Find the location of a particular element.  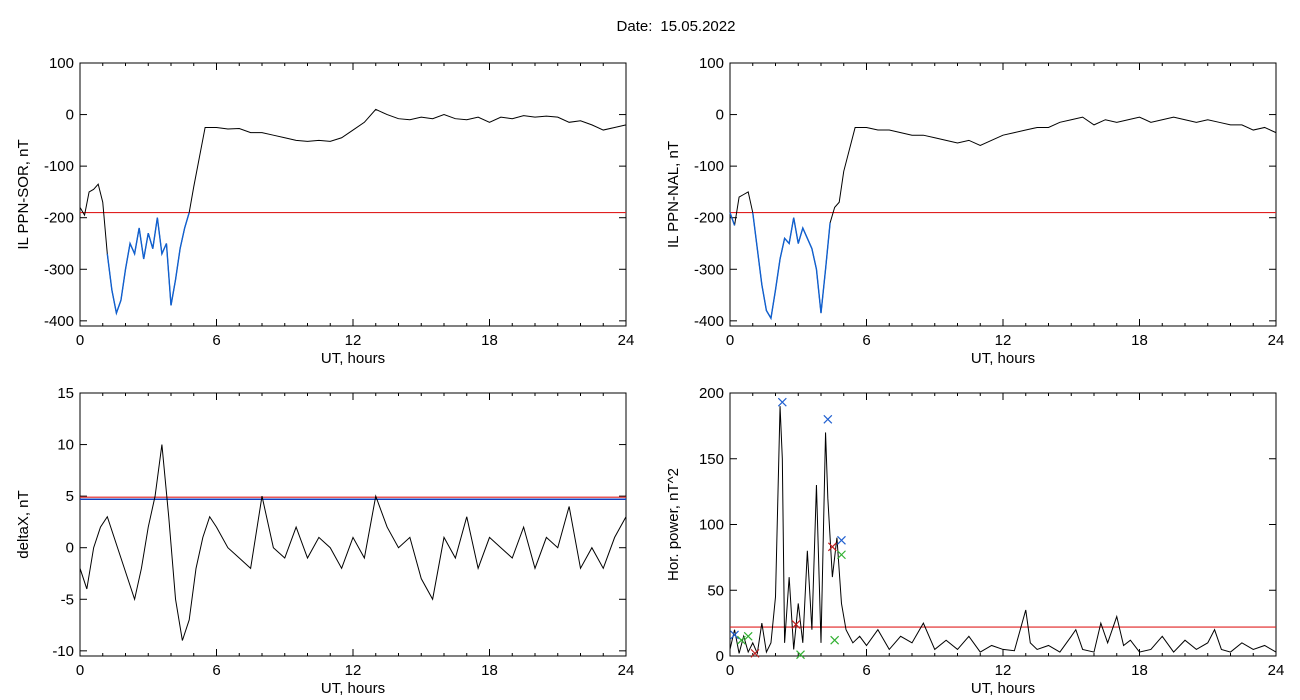

y-axis-label: IL PPN-SOR, nT is located at coordinates (23, 194).